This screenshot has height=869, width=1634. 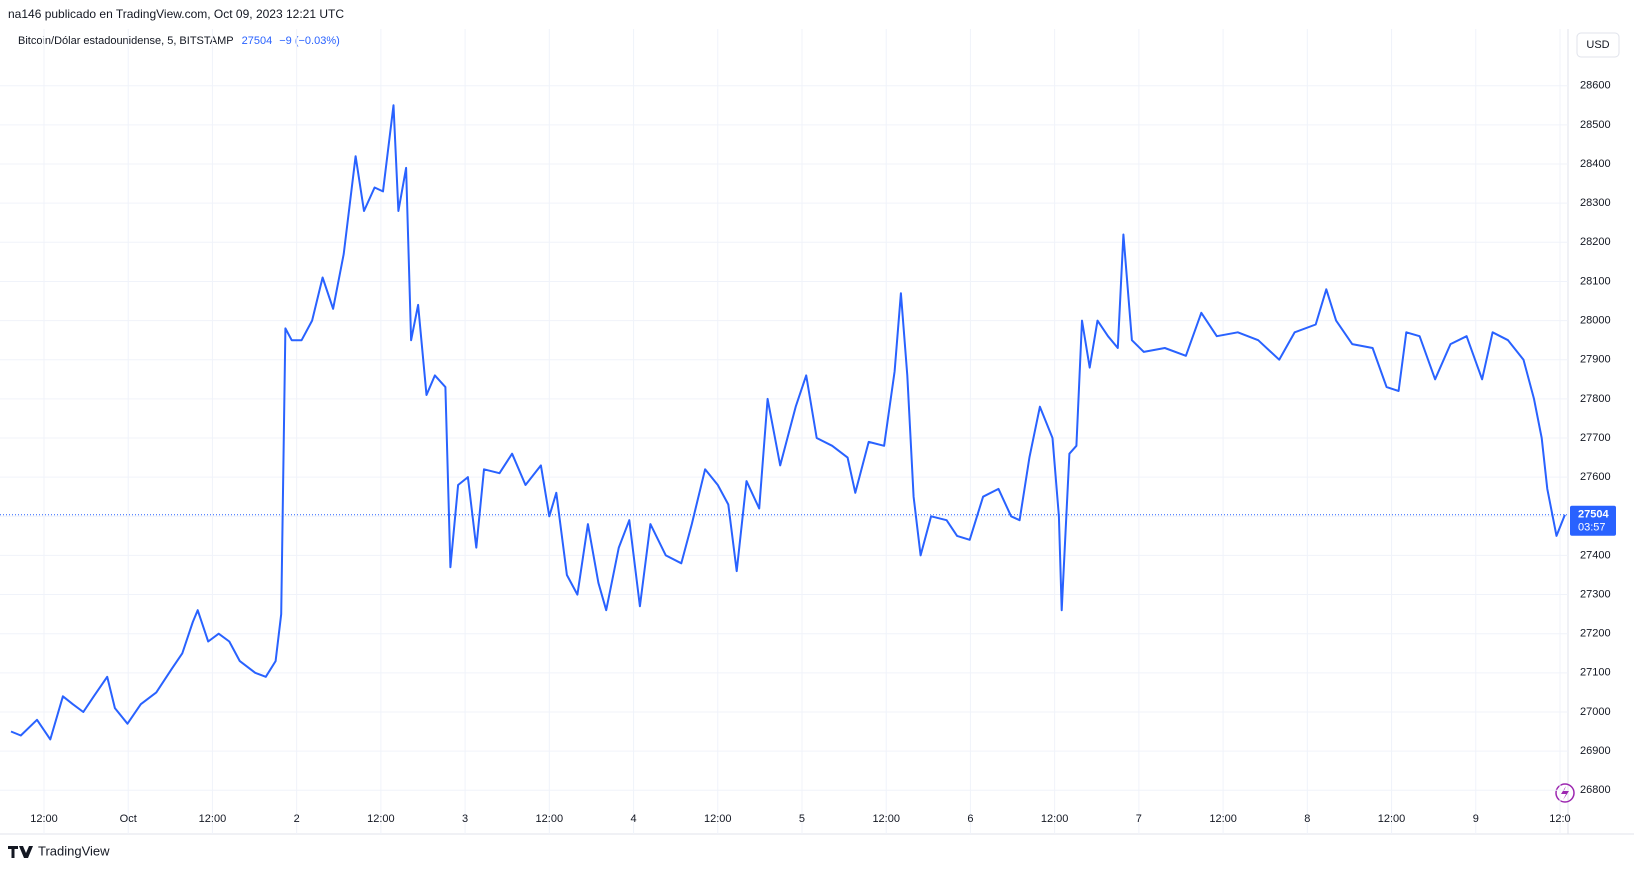 I want to click on lightning-bolt, so click(x=1565, y=793).